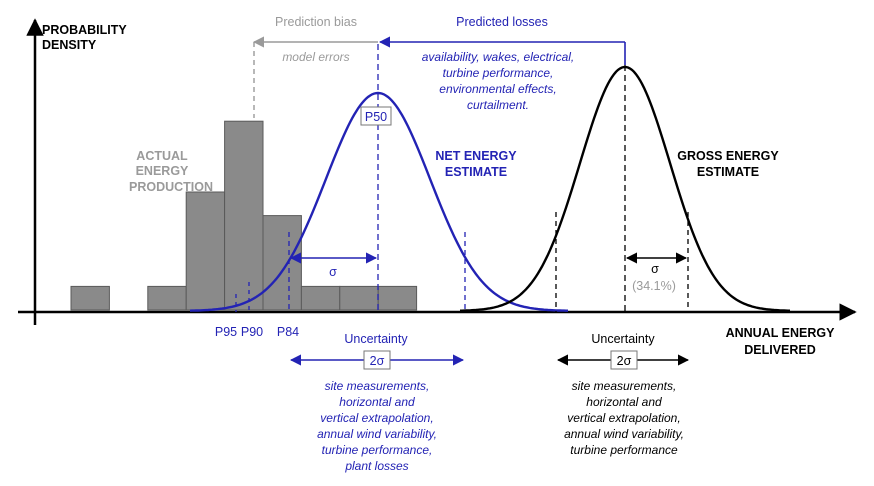 The image size is (874, 486). I want to click on gross-source-item: turbine performance, so click(624, 450).